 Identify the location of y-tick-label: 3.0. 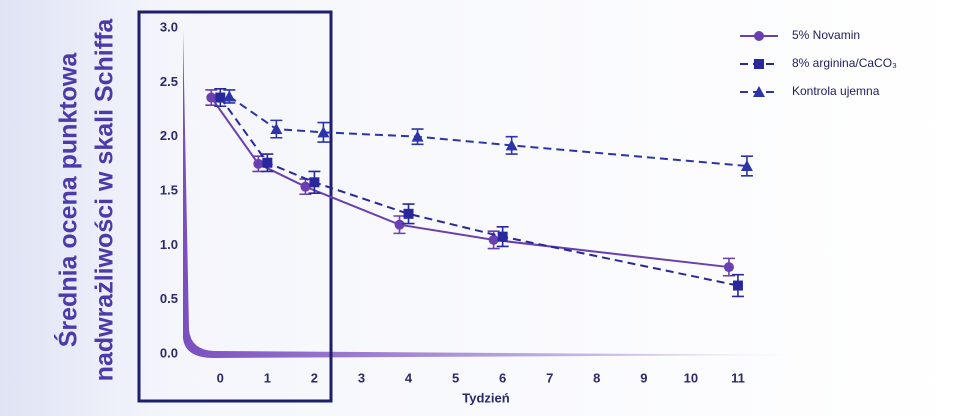
(169, 26).